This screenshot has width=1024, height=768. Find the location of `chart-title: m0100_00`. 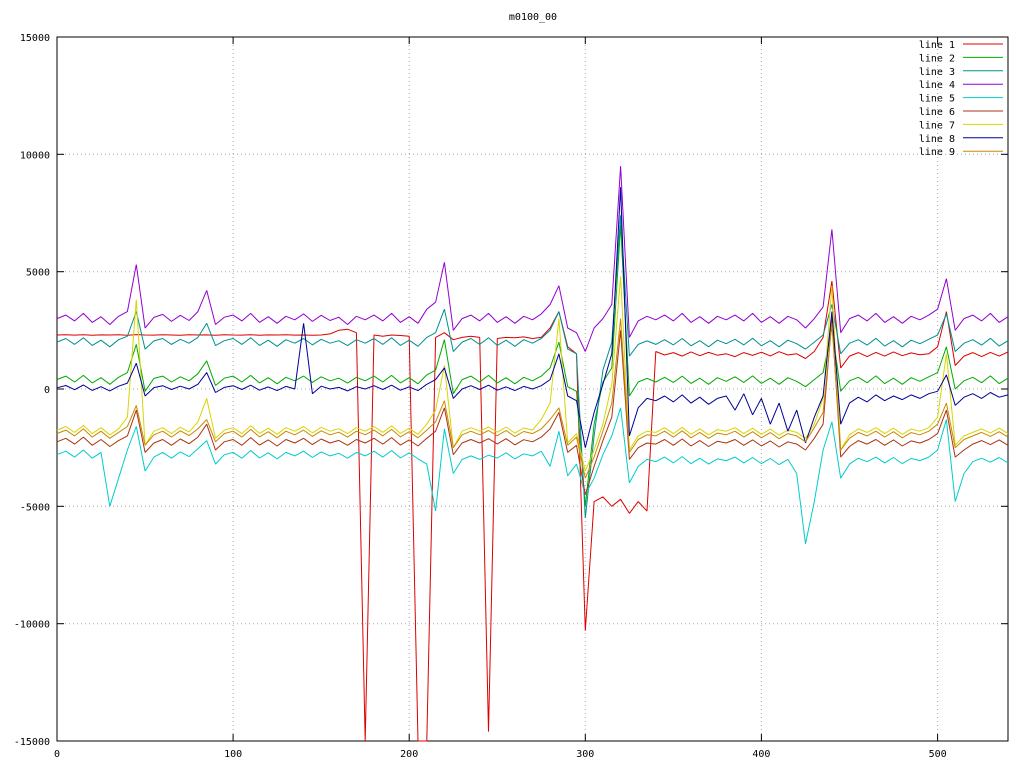

chart-title: m0100_00 is located at coordinates (533, 17).